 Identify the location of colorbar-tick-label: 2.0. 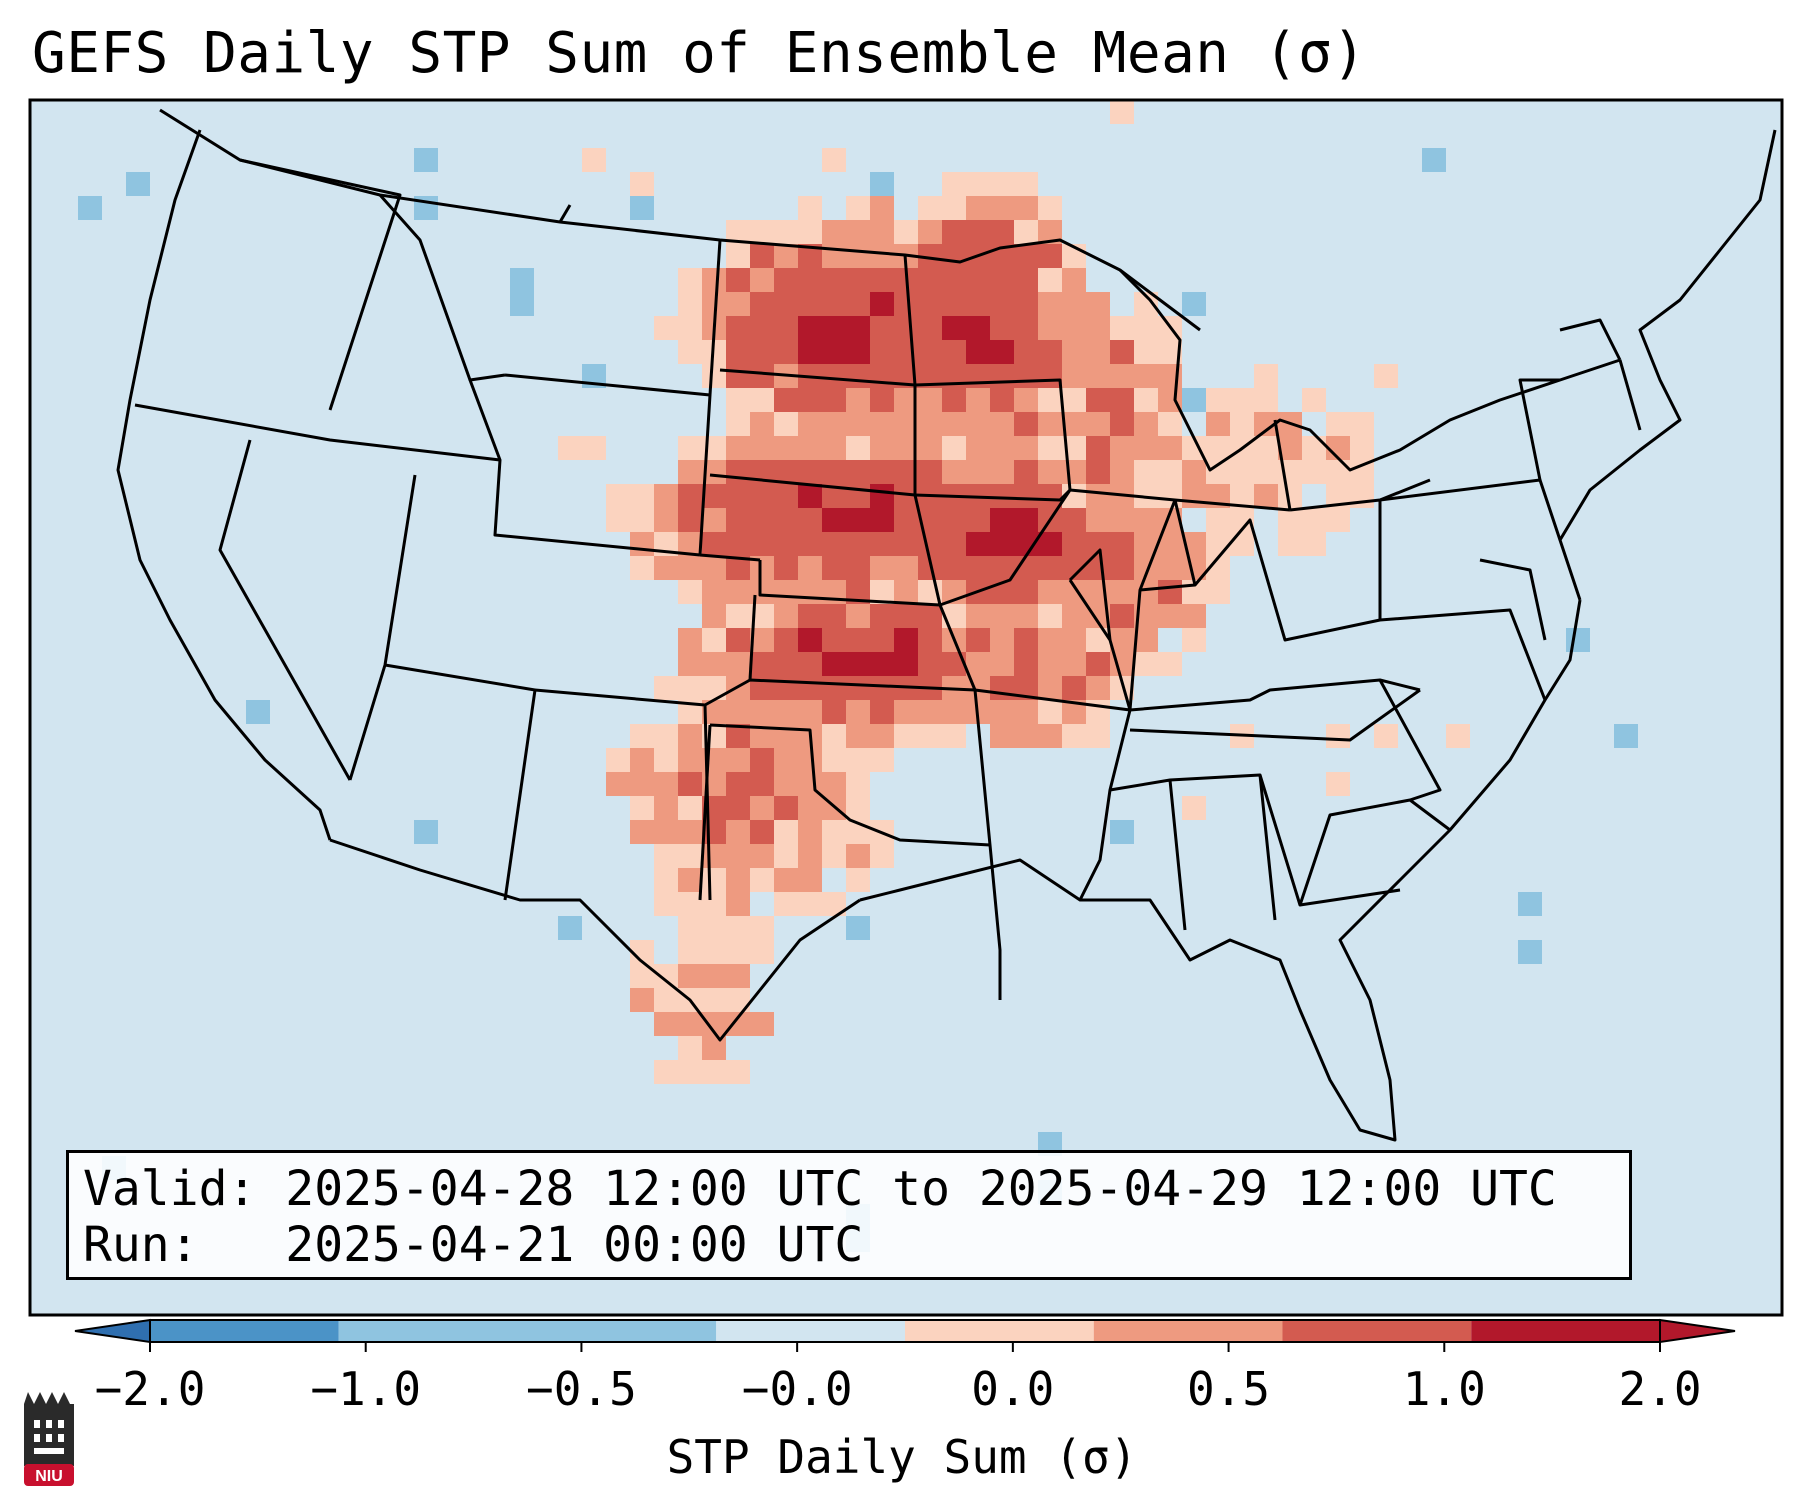
(1660, 1389).